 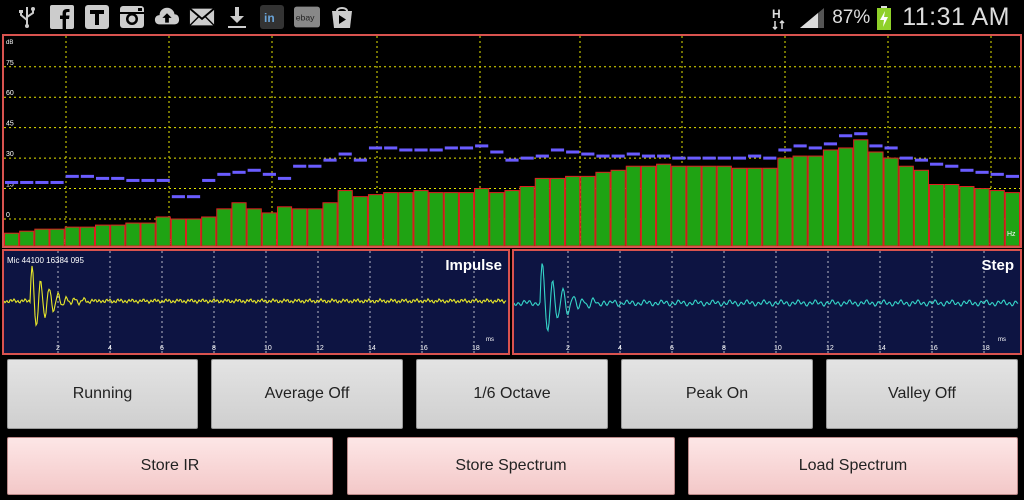 What do you see at coordinates (58, 348) in the screenshot?
I see `x-tick-label: 2` at bounding box center [58, 348].